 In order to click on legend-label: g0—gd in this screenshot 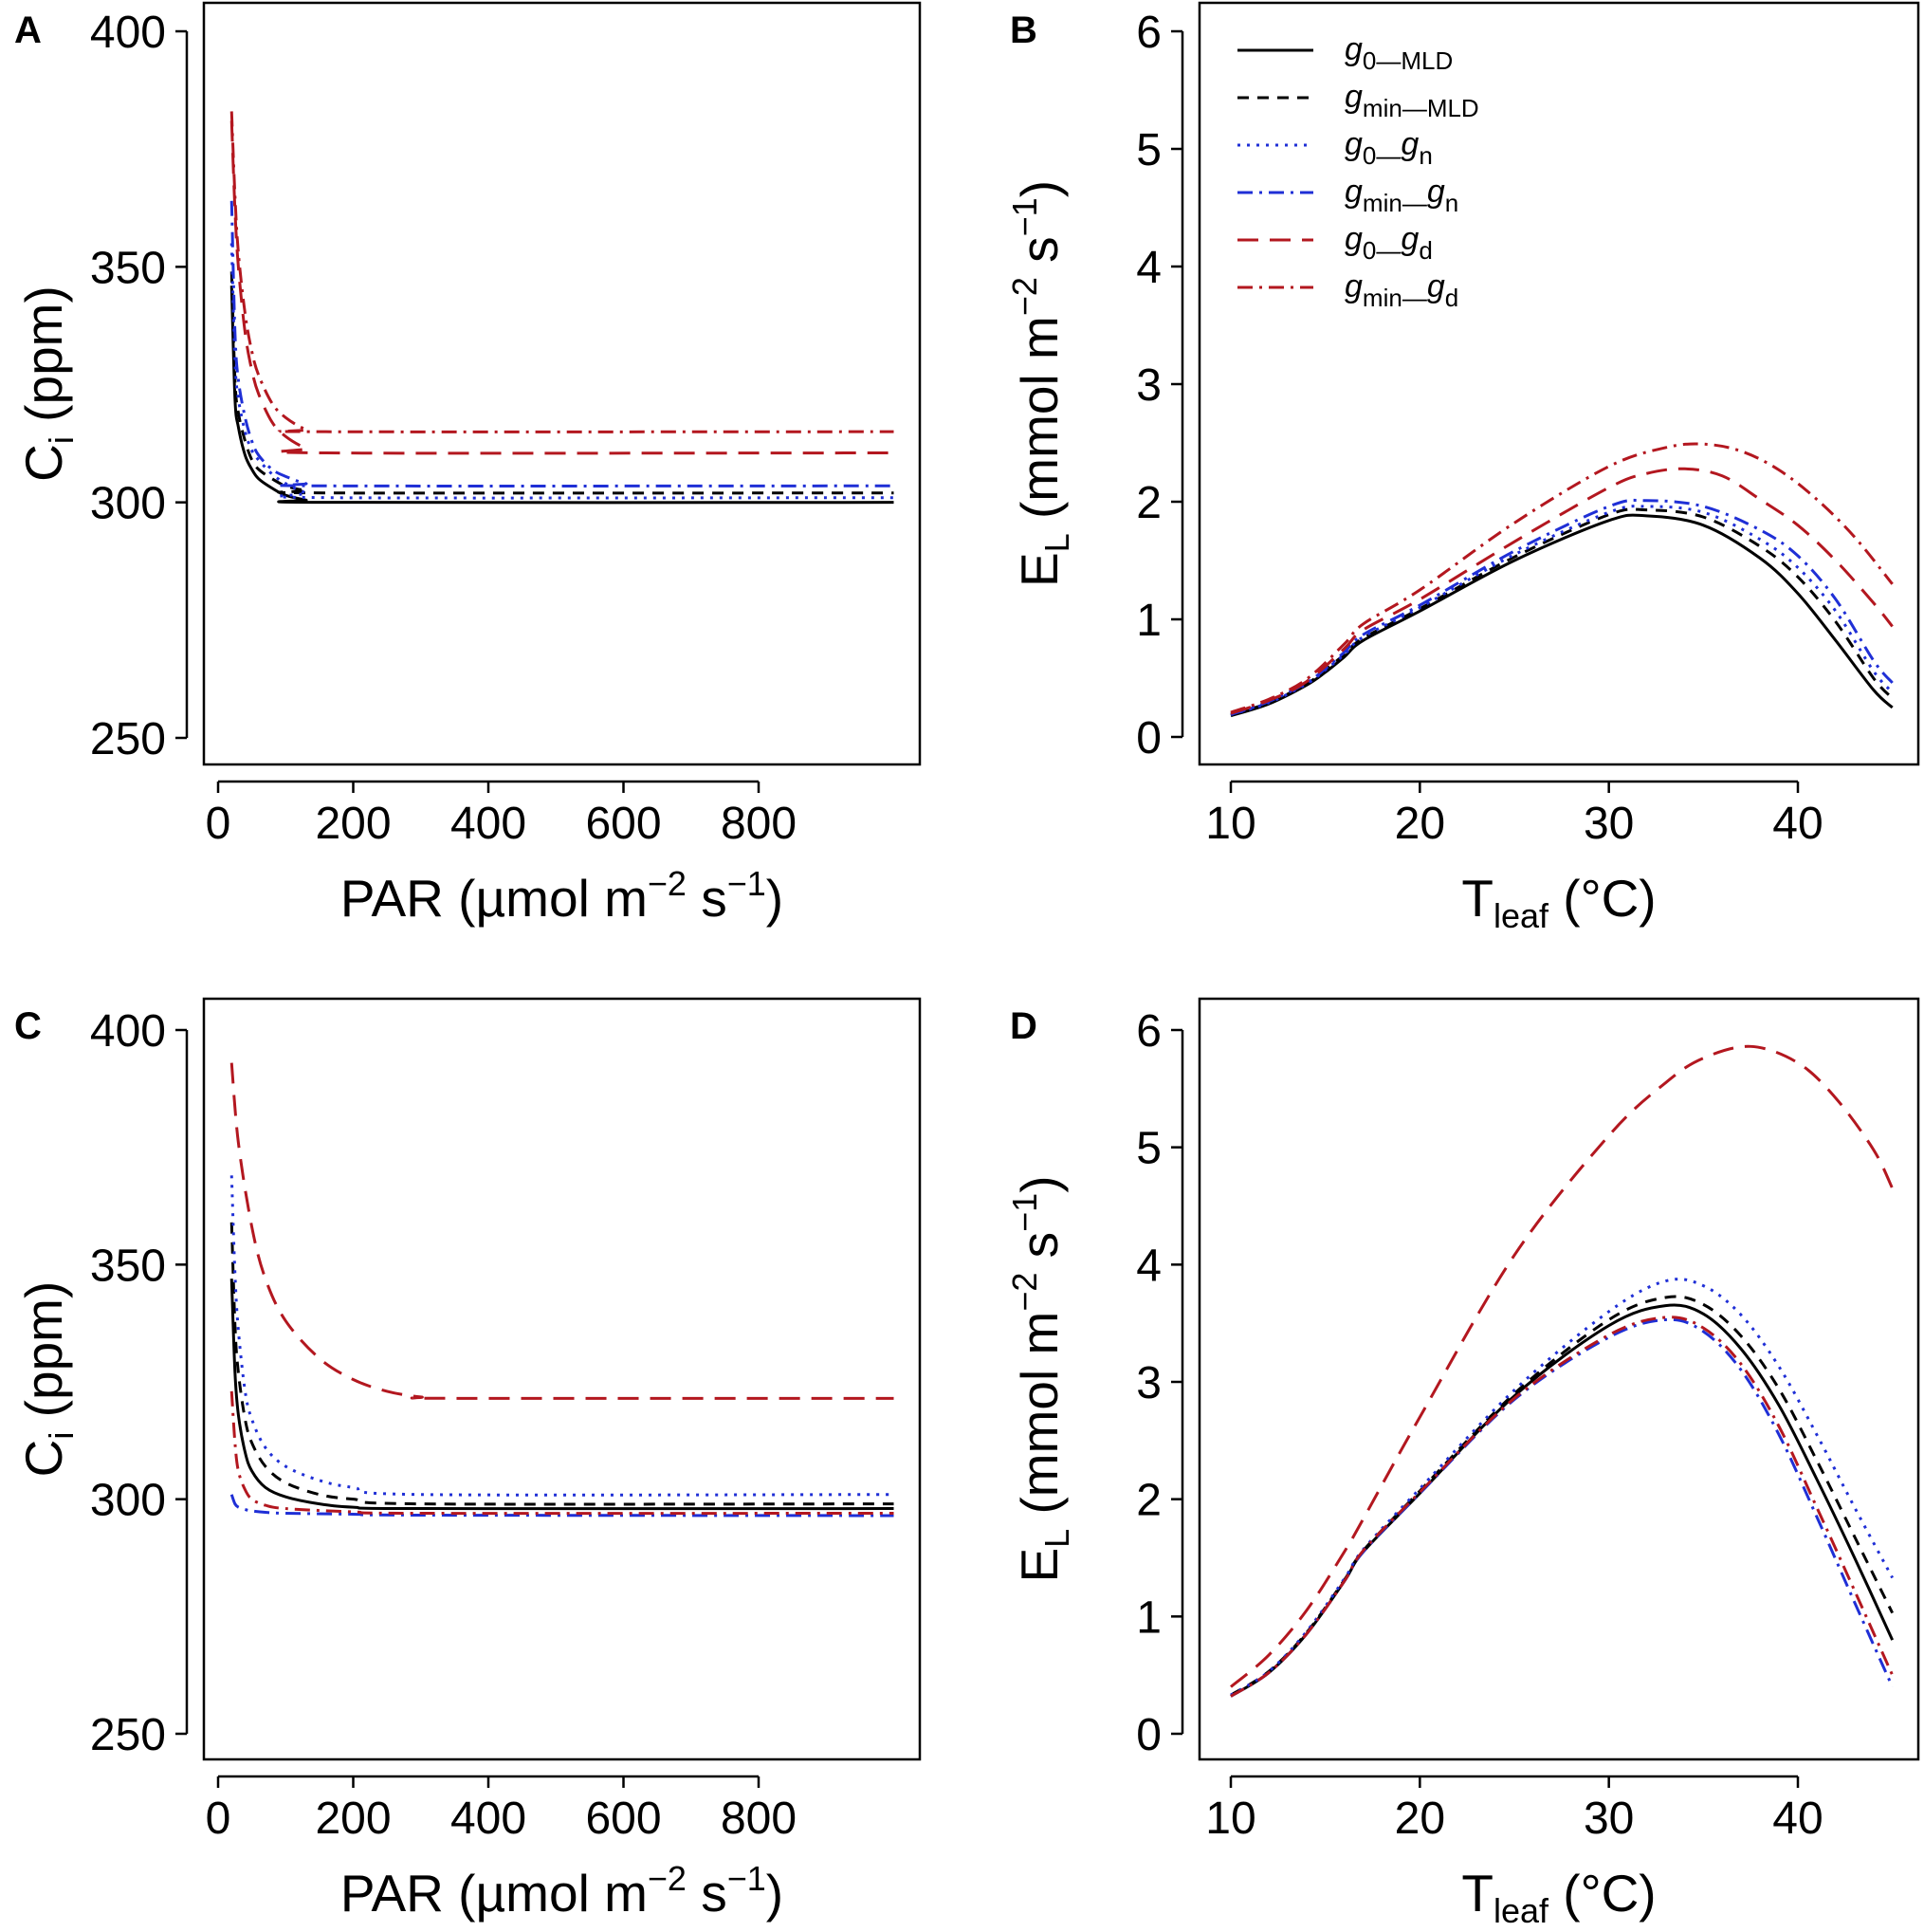, I will do `click(1389, 243)`.